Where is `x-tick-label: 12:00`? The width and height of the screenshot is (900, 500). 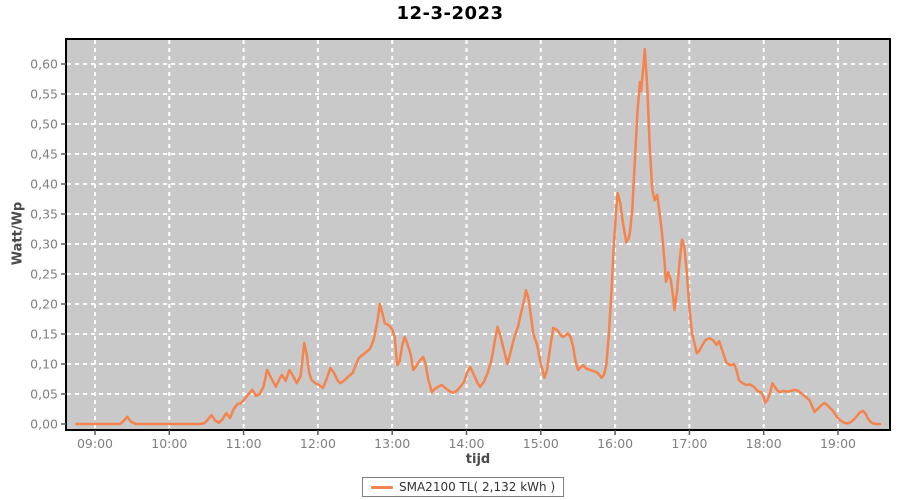
x-tick-label: 12:00 is located at coordinates (318, 443).